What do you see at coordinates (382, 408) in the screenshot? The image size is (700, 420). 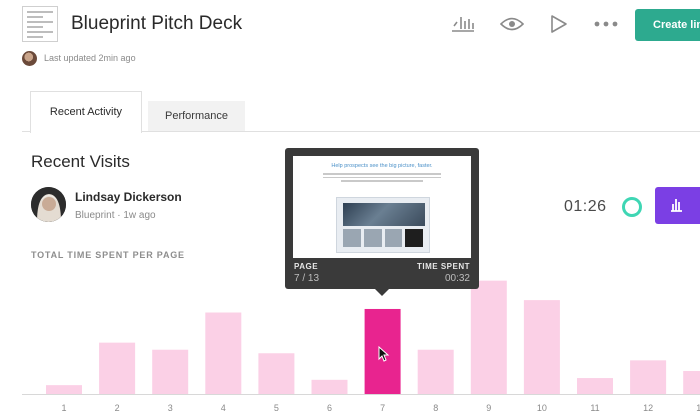 I see `x-tick-label: 7` at bounding box center [382, 408].